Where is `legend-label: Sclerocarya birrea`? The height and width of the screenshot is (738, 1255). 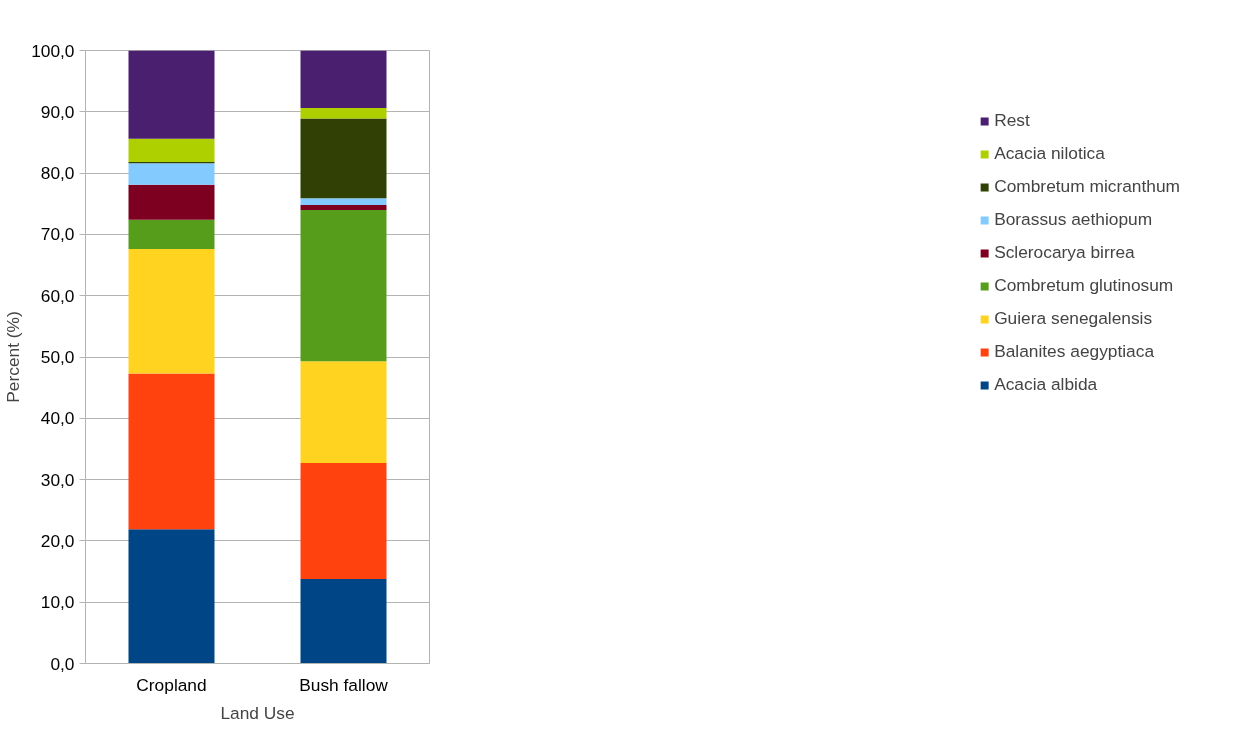
legend-label: Sclerocarya birrea is located at coordinates (1064, 252).